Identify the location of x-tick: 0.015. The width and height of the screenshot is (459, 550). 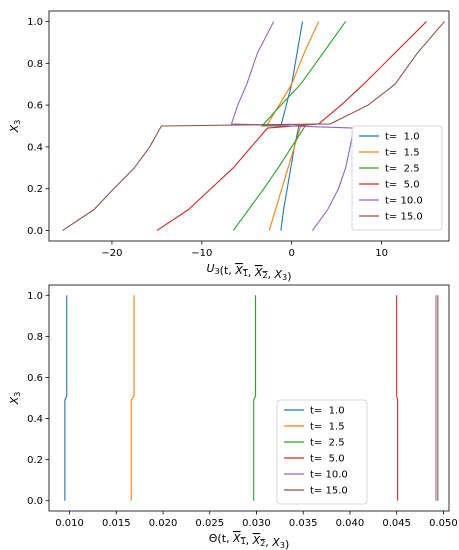
(116, 520).